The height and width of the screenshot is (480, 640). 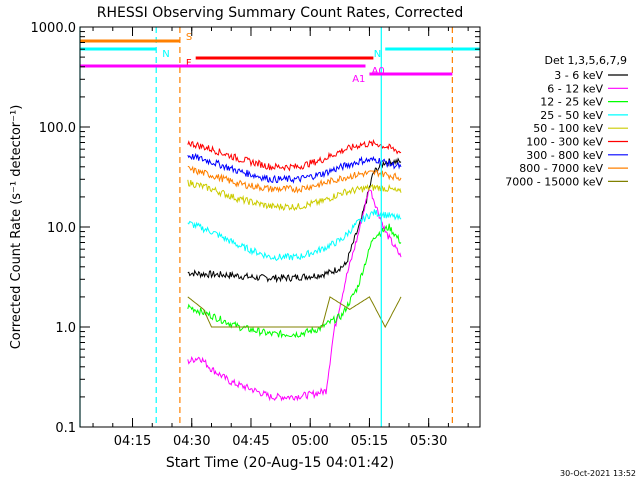 What do you see at coordinates (358, 79) in the screenshot?
I see `flag-label-a1: A1` at bounding box center [358, 79].